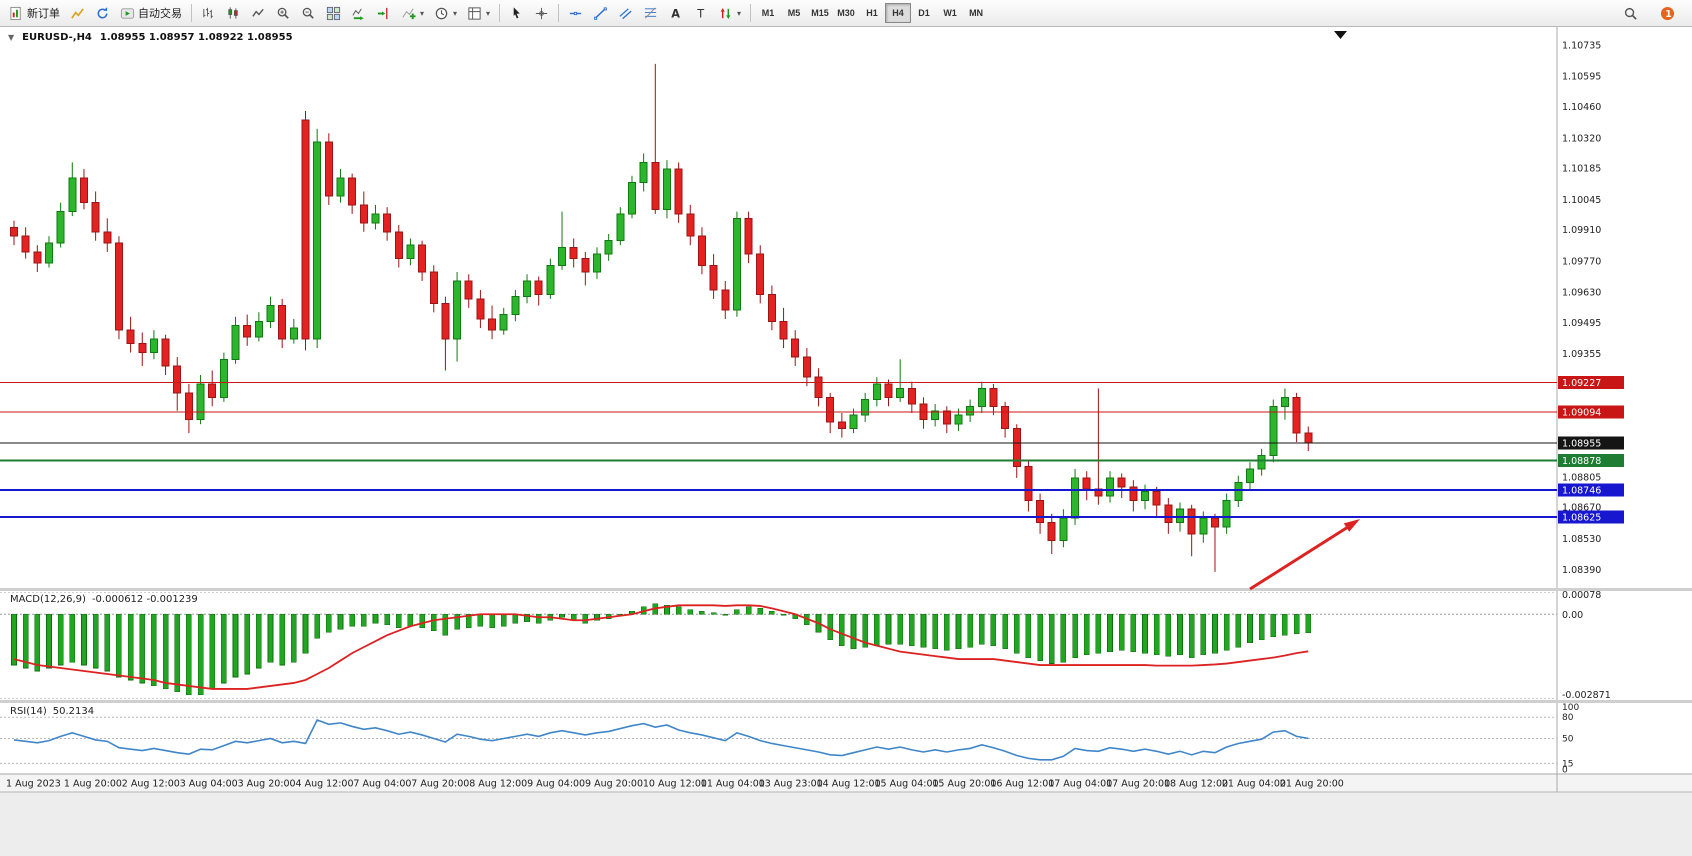 Image resolution: width=1692 pixels, height=856 pixels. What do you see at coordinates (1581, 77) in the screenshot?
I see `price-tick-label: 1.10595` at bounding box center [1581, 77].